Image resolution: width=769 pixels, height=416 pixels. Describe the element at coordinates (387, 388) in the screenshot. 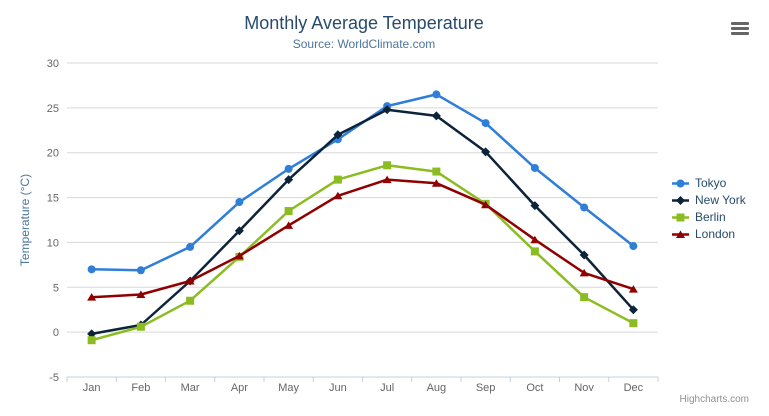

I see `x-axis-label: Jul` at that location.